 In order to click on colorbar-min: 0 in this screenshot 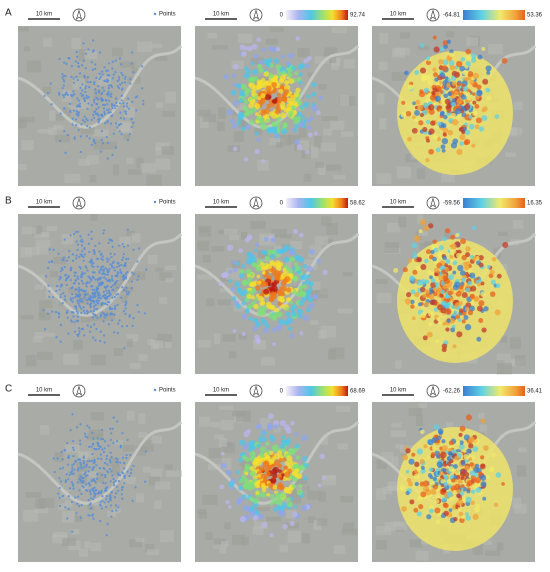, I will do `click(282, 392)`.